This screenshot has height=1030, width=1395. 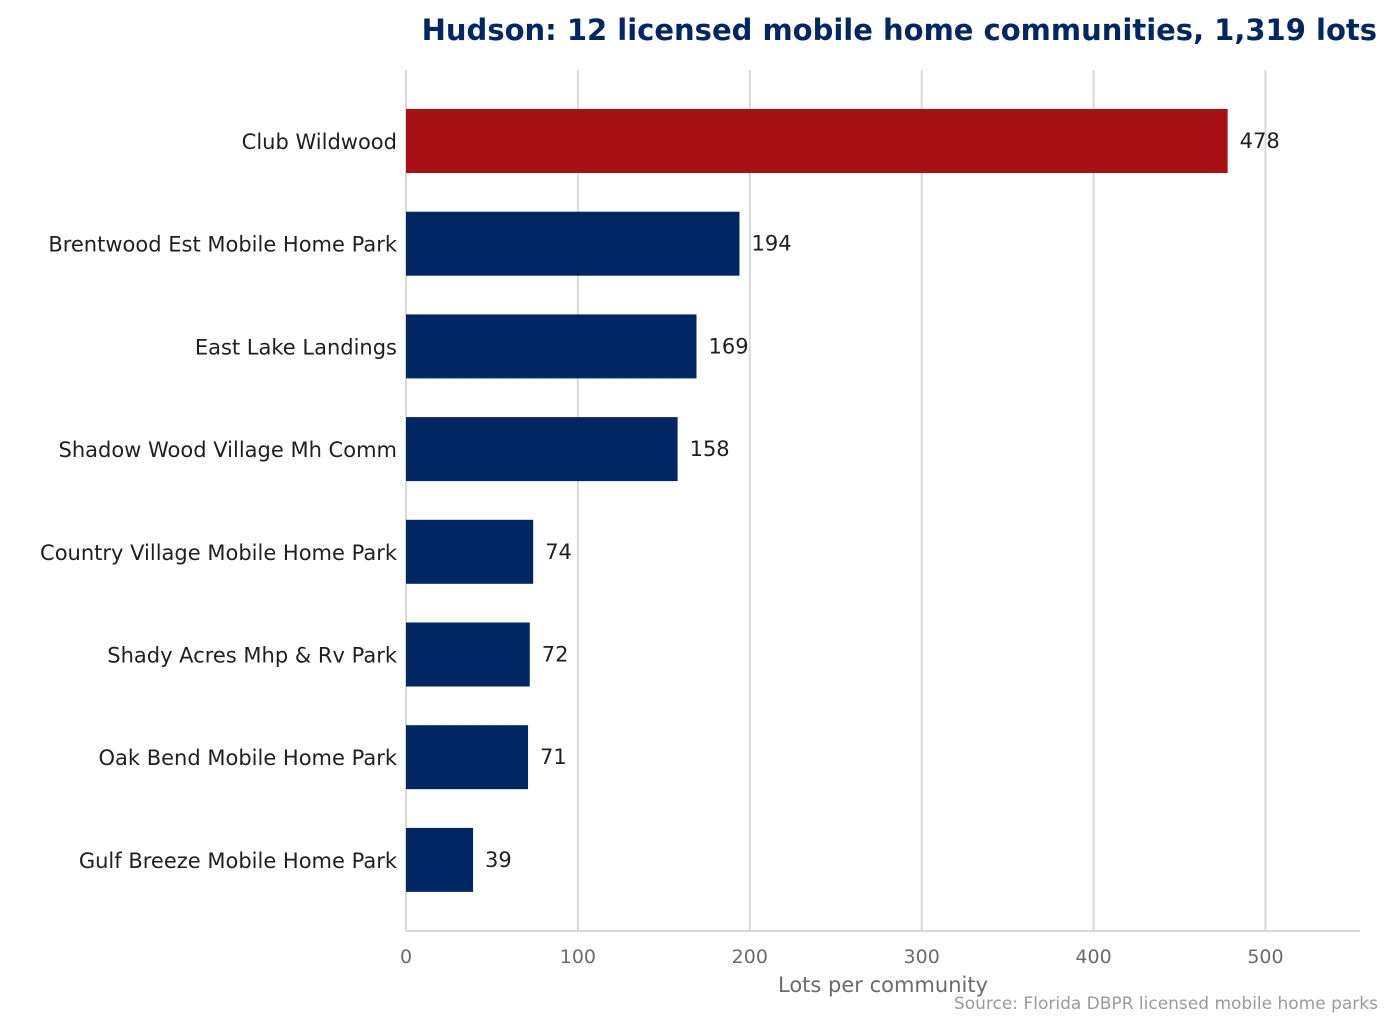 What do you see at coordinates (219, 553) in the screenshot?
I see `category-label: Country Village Mobile Home Park` at bounding box center [219, 553].